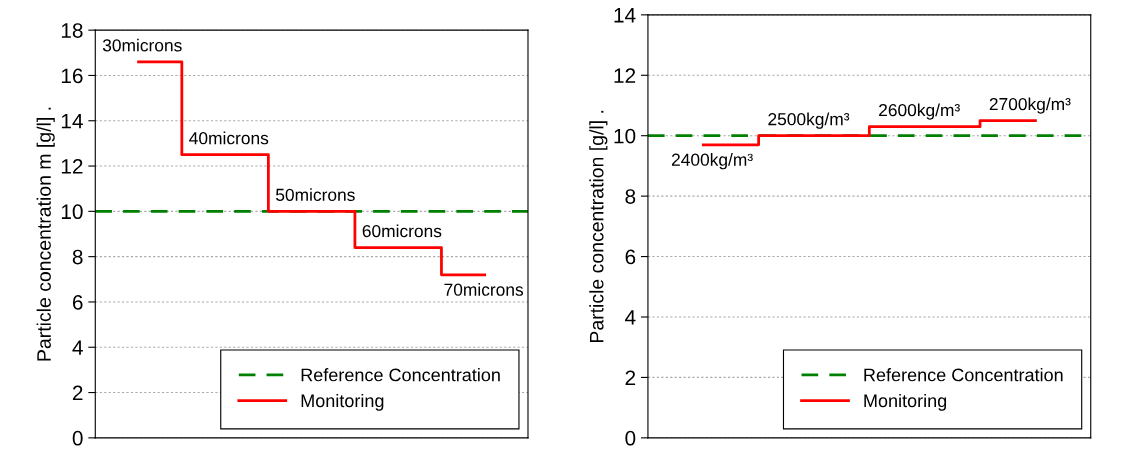 The width and height of the screenshot is (1121, 450). Describe the element at coordinates (484, 289) in the screenshot. I see `annotation: 70microns` at that location.